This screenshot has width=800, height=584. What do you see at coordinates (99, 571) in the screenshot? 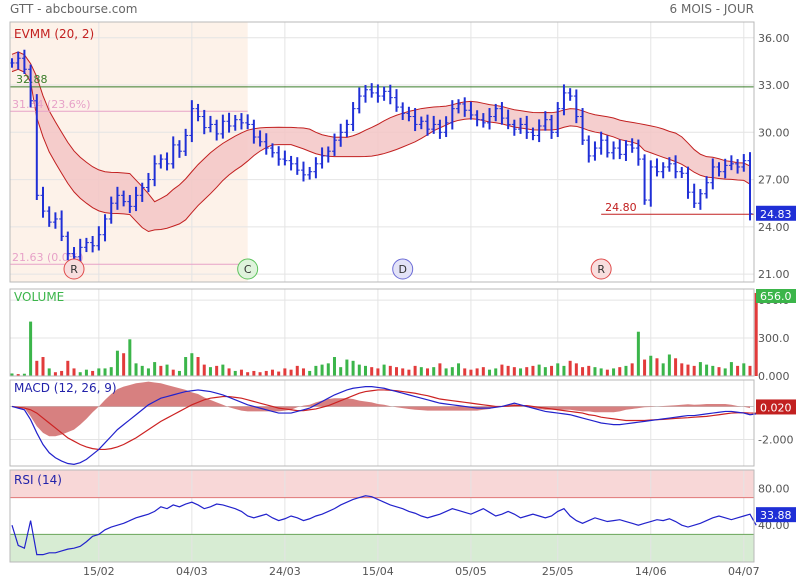
I see `x-axis-label: 15/02` at bounding box center [99, 571].